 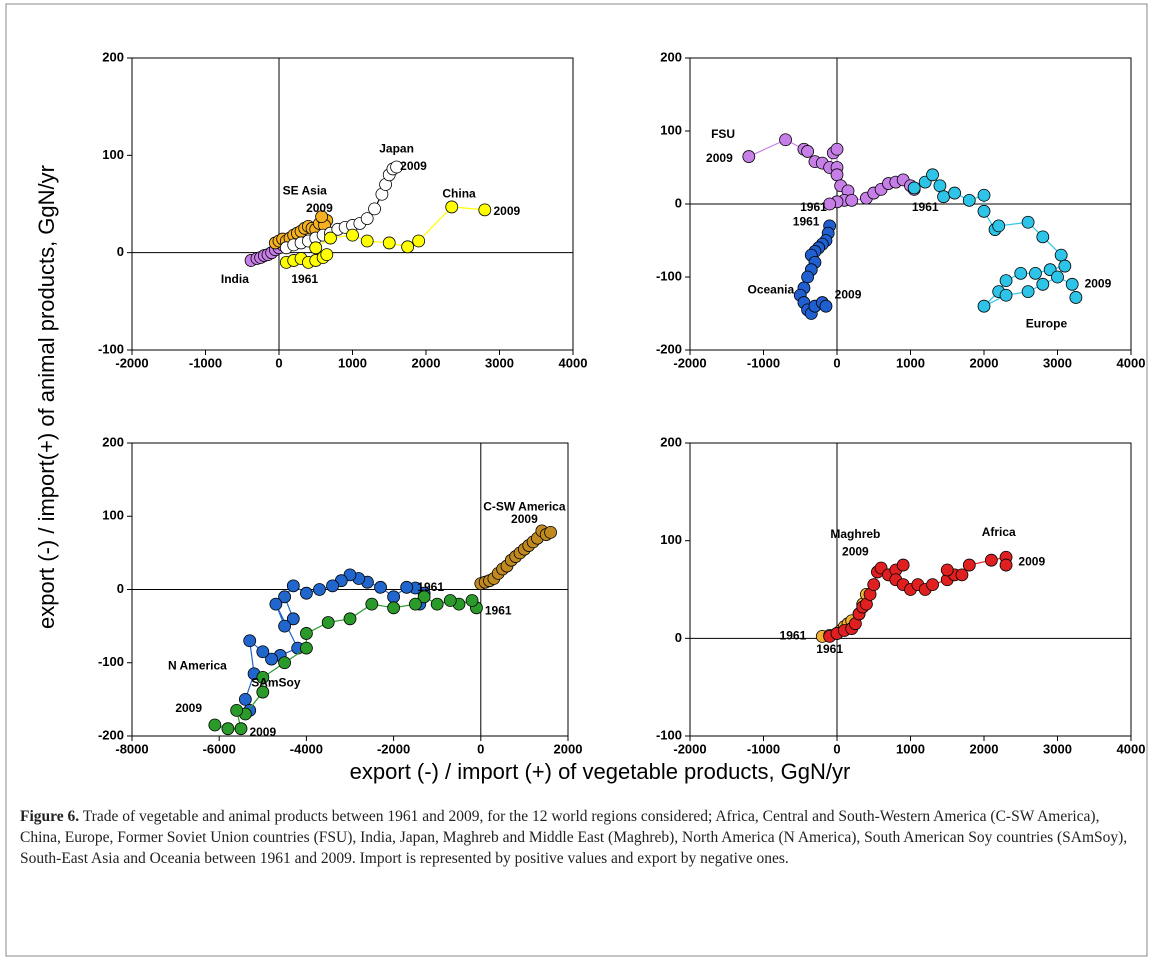 I want to click on annotation: India, so click(x=235, y=279).